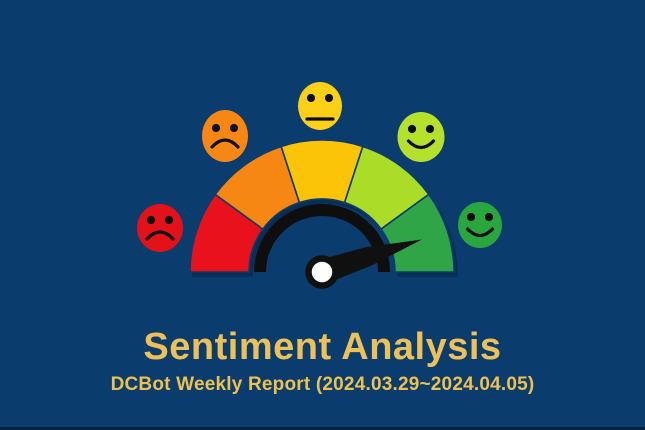 The image size is (645, 430). What do you see at coordinates (322, 272) in the screenshot?
I see `gauge-needle-pivot` at bounding box center [322, 272].